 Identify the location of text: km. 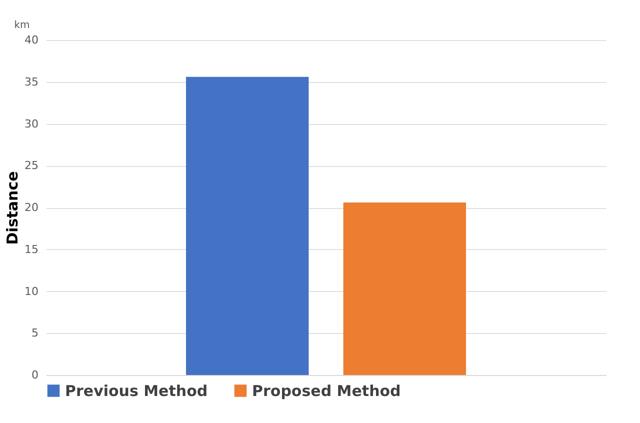
(22, 25).